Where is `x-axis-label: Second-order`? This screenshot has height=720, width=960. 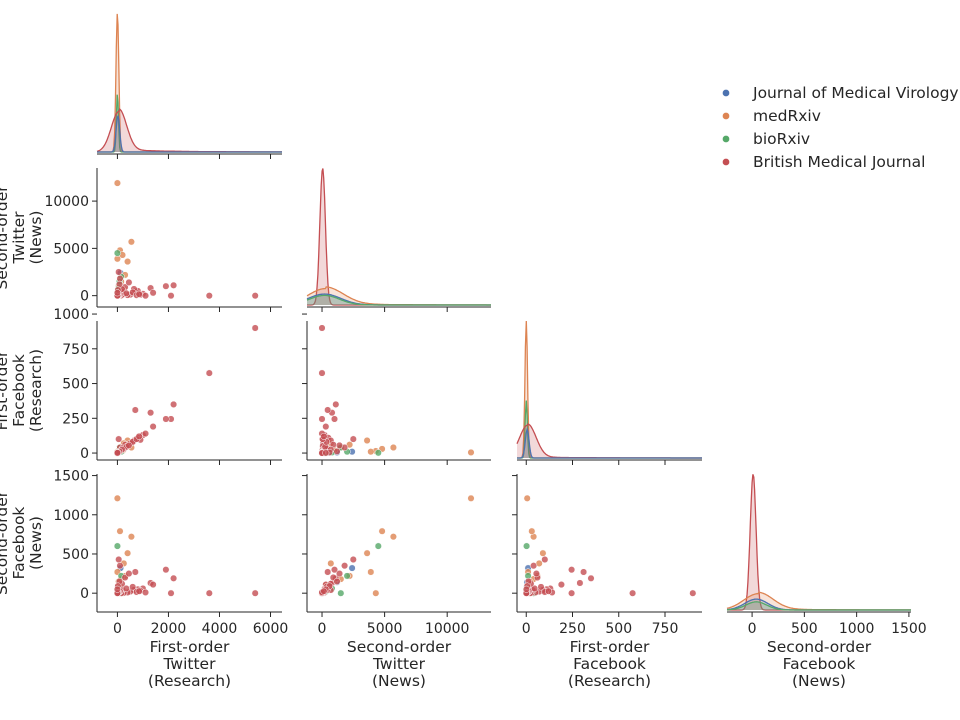 x-axis-label: Second-order is located at coordinates (819, 647).